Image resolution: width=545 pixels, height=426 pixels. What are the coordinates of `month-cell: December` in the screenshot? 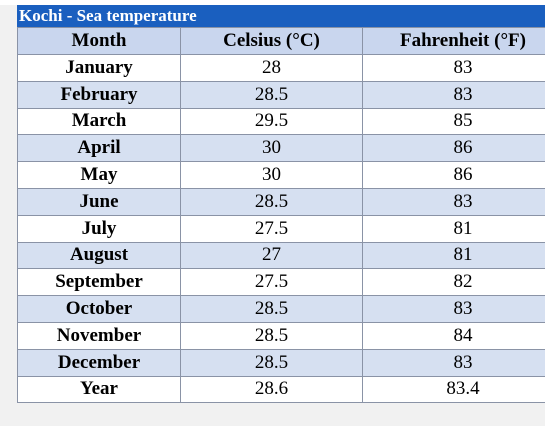 It's located at (99, 362).